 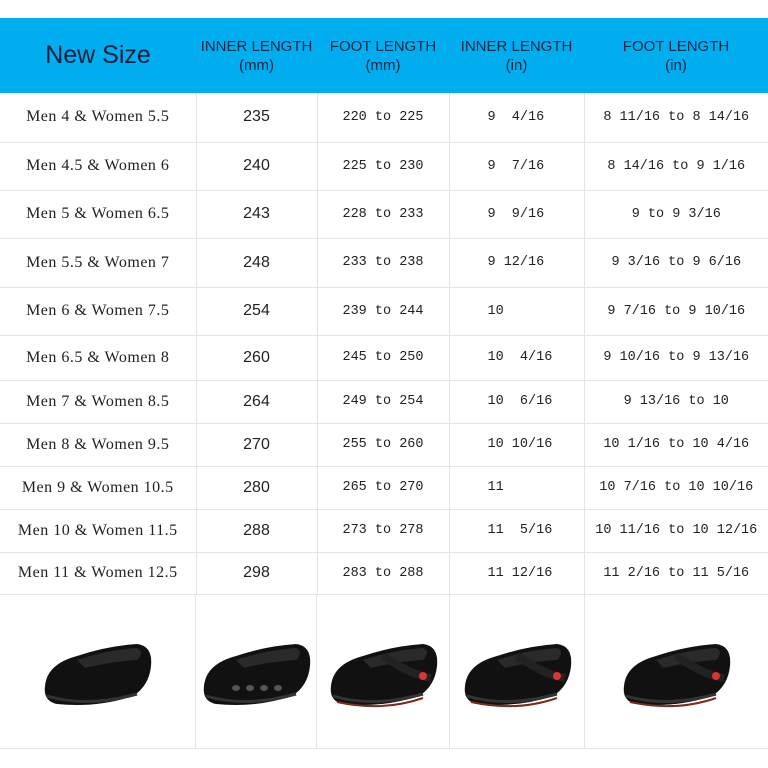 What do you see at coordinates (98, 263) in the screenshot?
I see `size-cell: Men 5.5 & Women 7` at bounding box center [98, 263].